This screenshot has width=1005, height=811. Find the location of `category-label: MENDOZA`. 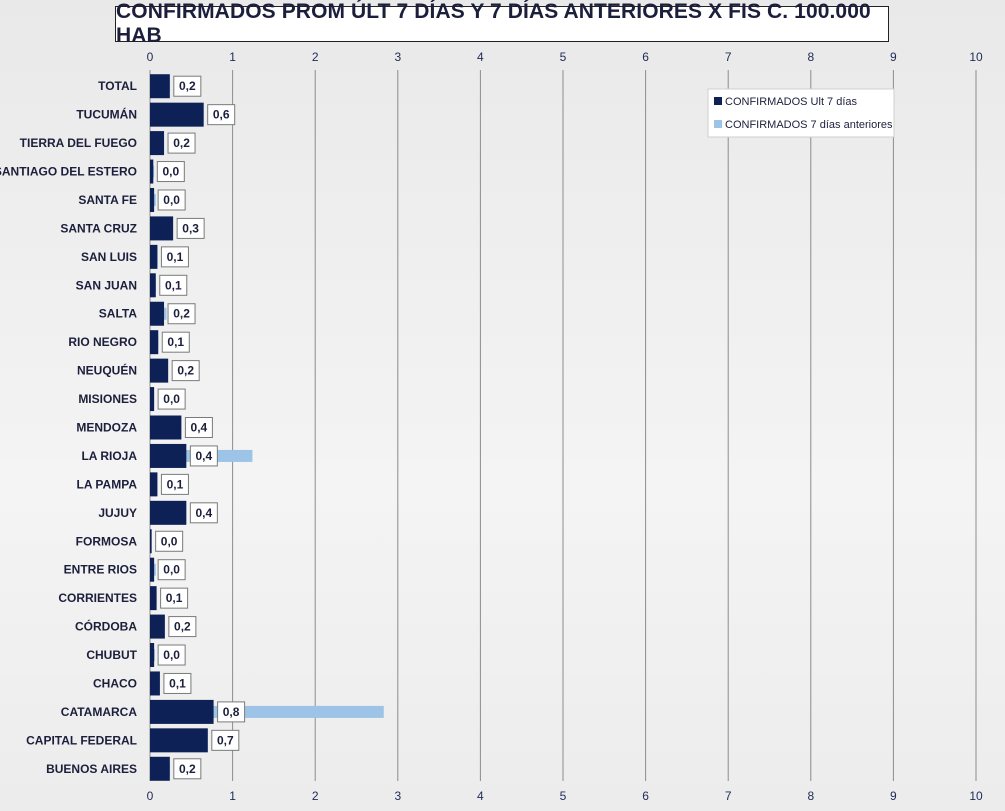

category-label: MENDOZA is located at coordinates (106, 428).